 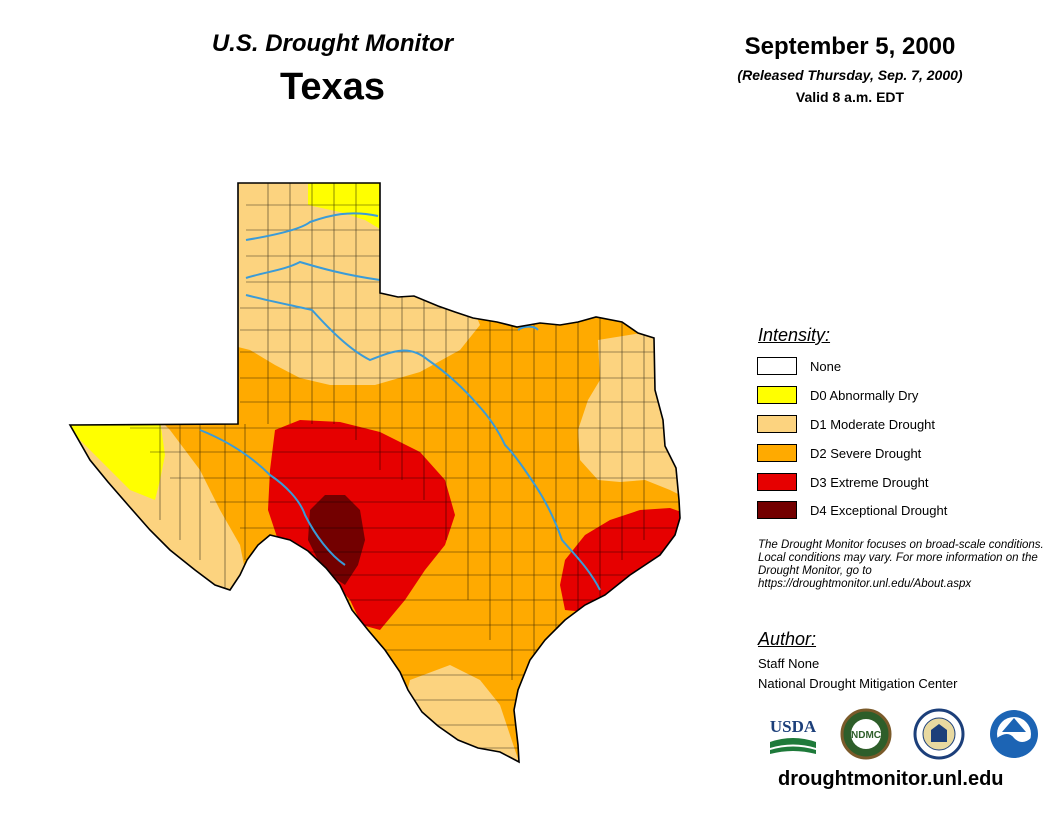 What do you see at coordinates (891, 779) in the screenshot?
I see `website-url: droughtmonitor.unl.edu` at bounding box center [891, 779].